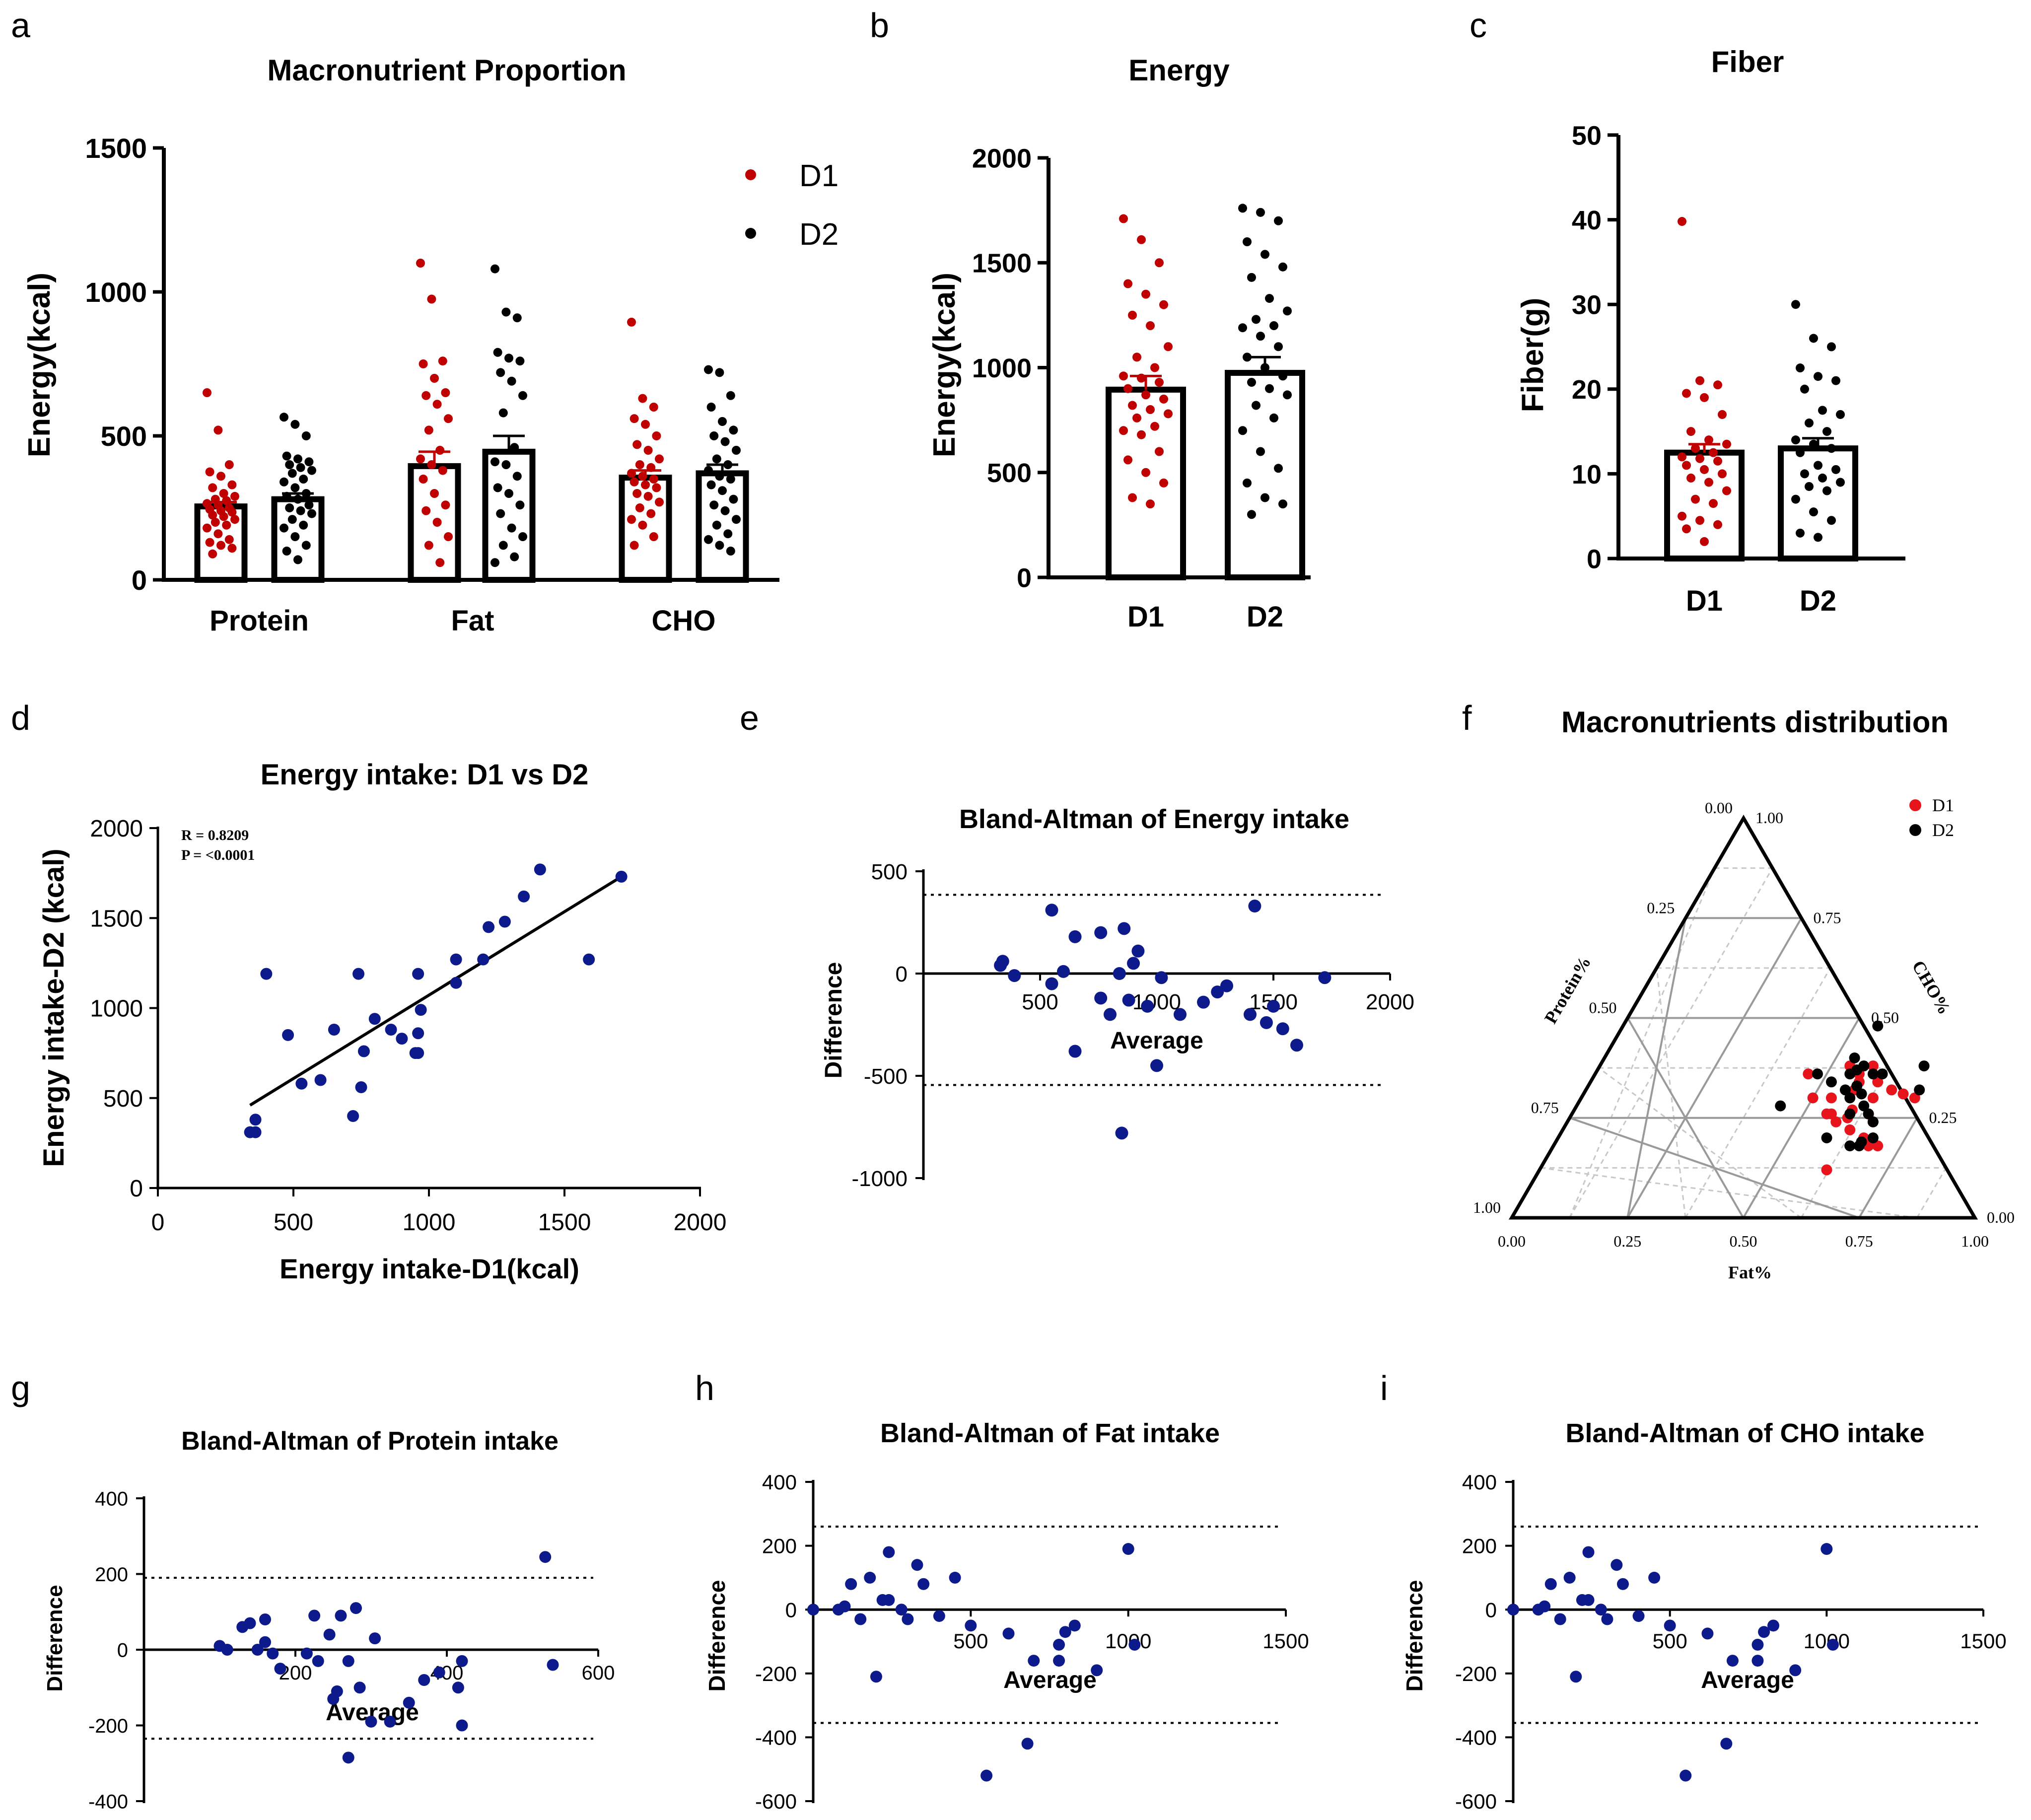 This screenshot has height=1820, width=2031. What do you see at coordinates (1831, 1098) in the screenshot?
I see `ternary-point-d1` at bounding box center [1831, 1098].